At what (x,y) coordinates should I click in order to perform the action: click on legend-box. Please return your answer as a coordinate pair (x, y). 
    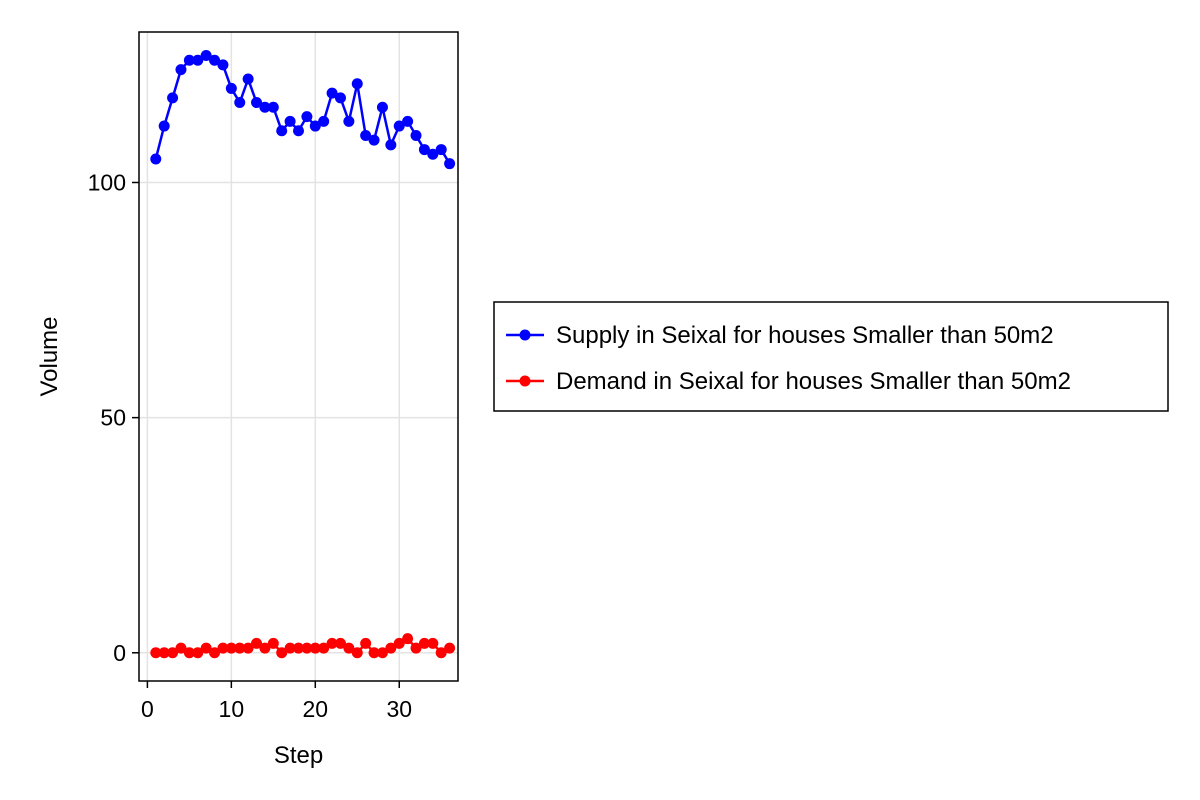
    Looking at the image, I should click on (831, 356).